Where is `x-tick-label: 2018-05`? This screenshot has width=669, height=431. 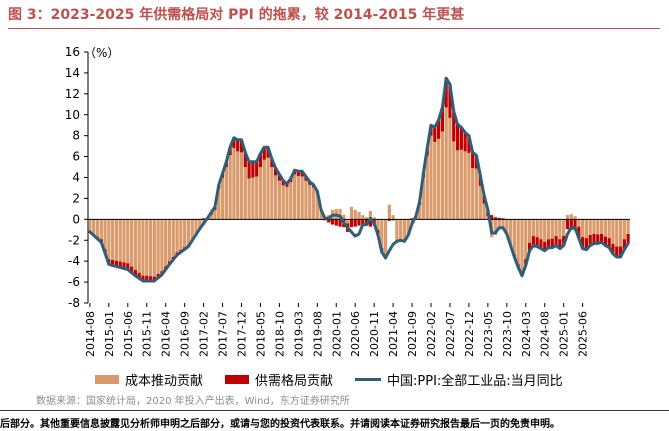
x-tick-label: 2018-05 is located at coordinates (260, 334).